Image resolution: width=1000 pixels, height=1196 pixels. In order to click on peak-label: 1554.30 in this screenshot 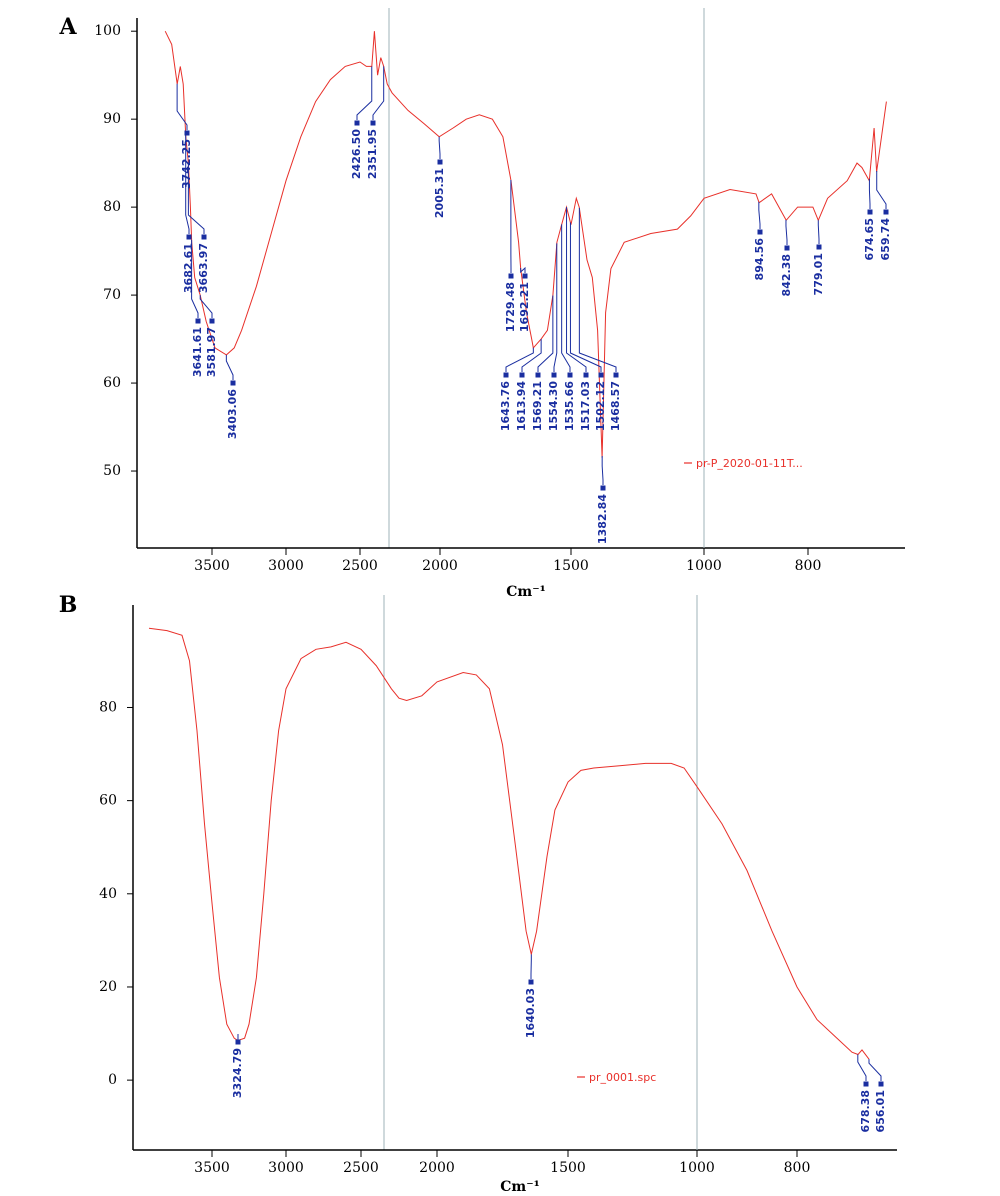, I will do `click(553, 406)`.